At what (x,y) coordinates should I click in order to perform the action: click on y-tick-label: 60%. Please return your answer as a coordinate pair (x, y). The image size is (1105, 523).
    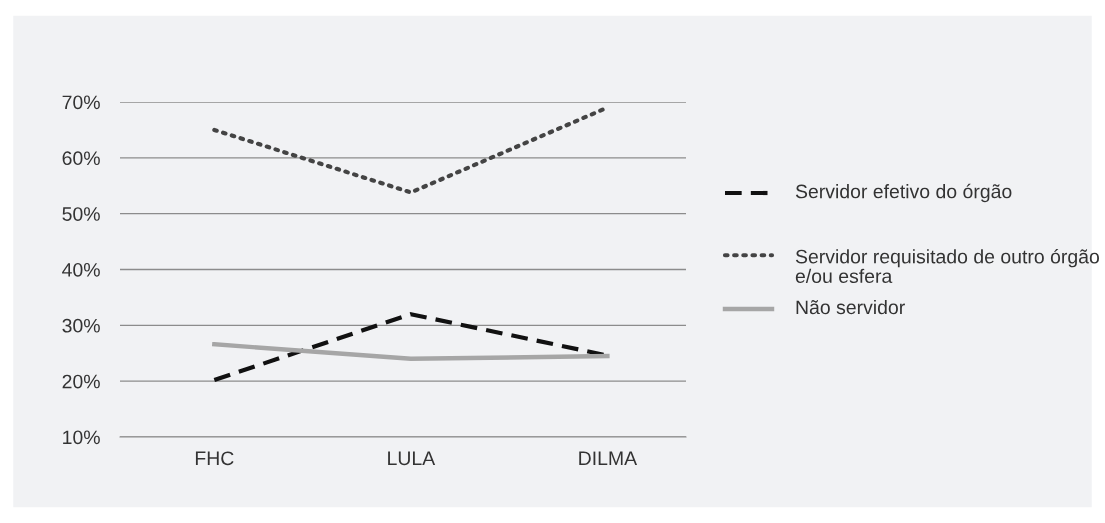
    Looking at the image, I should click on (81, 158).